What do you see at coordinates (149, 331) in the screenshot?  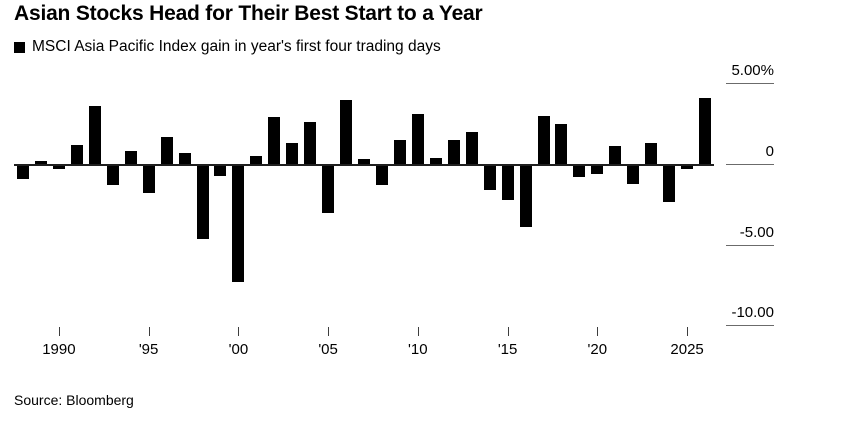 I see `x-tick-1995` at bounding box center [149, 331].